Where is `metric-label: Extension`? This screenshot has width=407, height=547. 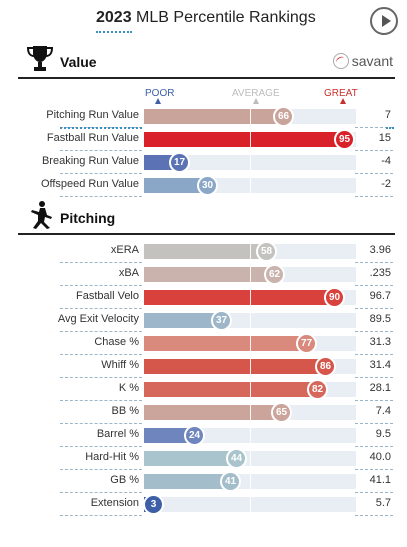
metric-label: Extension is located at coordinates (114, 503).